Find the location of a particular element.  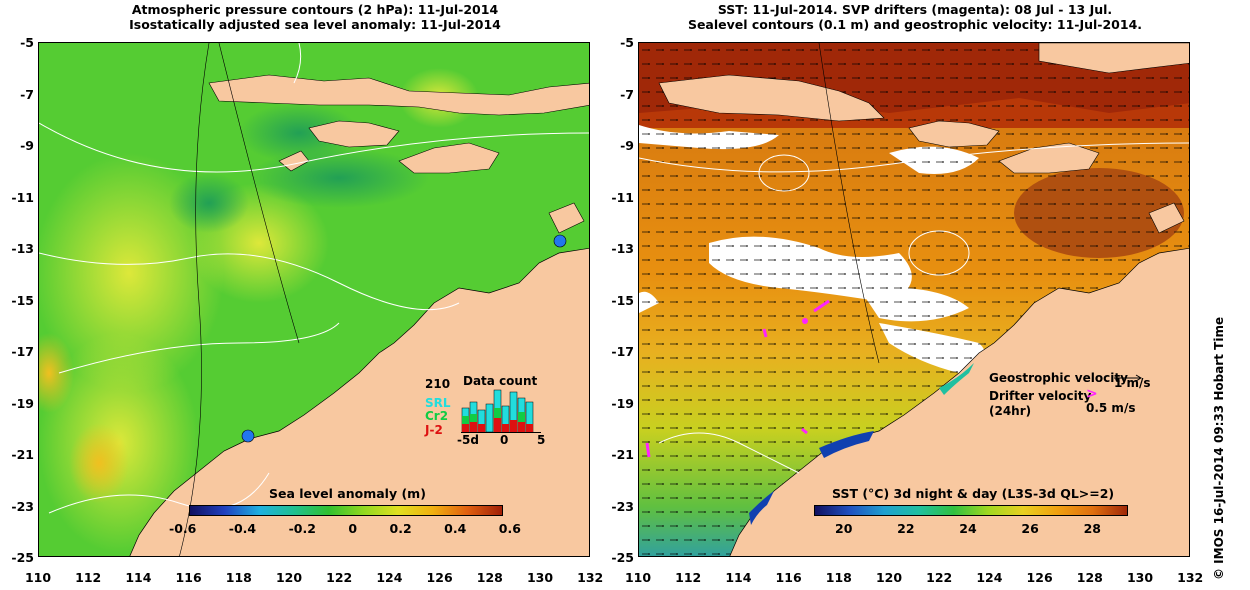

sst-colorbar is located at coordinates (971, 510).